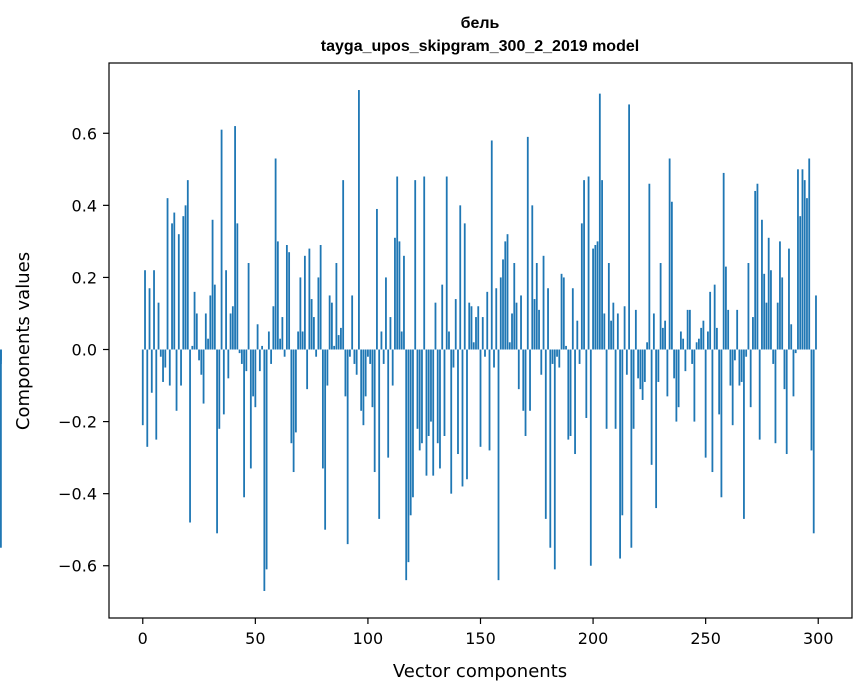 This screenshot has width=867, height=696. Describe the element at coordinates (480, 46) in the screenshot. I see `chart-subtitle: tayga_upos_skipgram_300_2_2019 model` at that location.